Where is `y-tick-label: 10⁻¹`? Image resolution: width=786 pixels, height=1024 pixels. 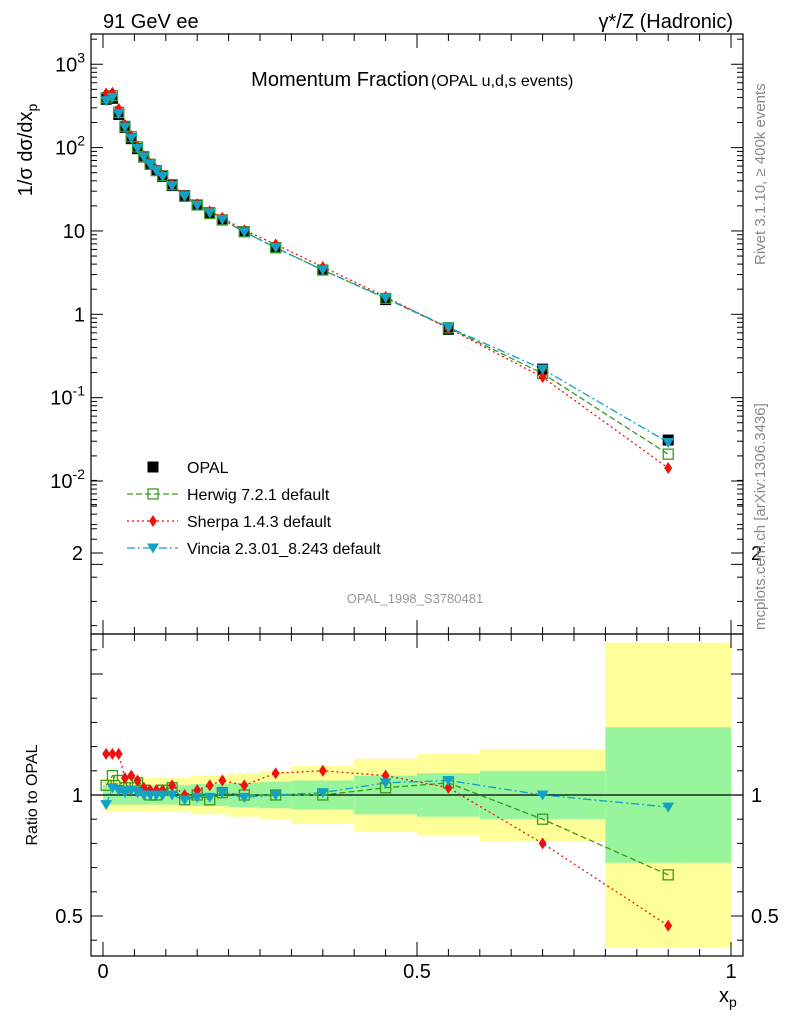
y-tick-label: 10⁻¹ is located at coordinates (67, 396).